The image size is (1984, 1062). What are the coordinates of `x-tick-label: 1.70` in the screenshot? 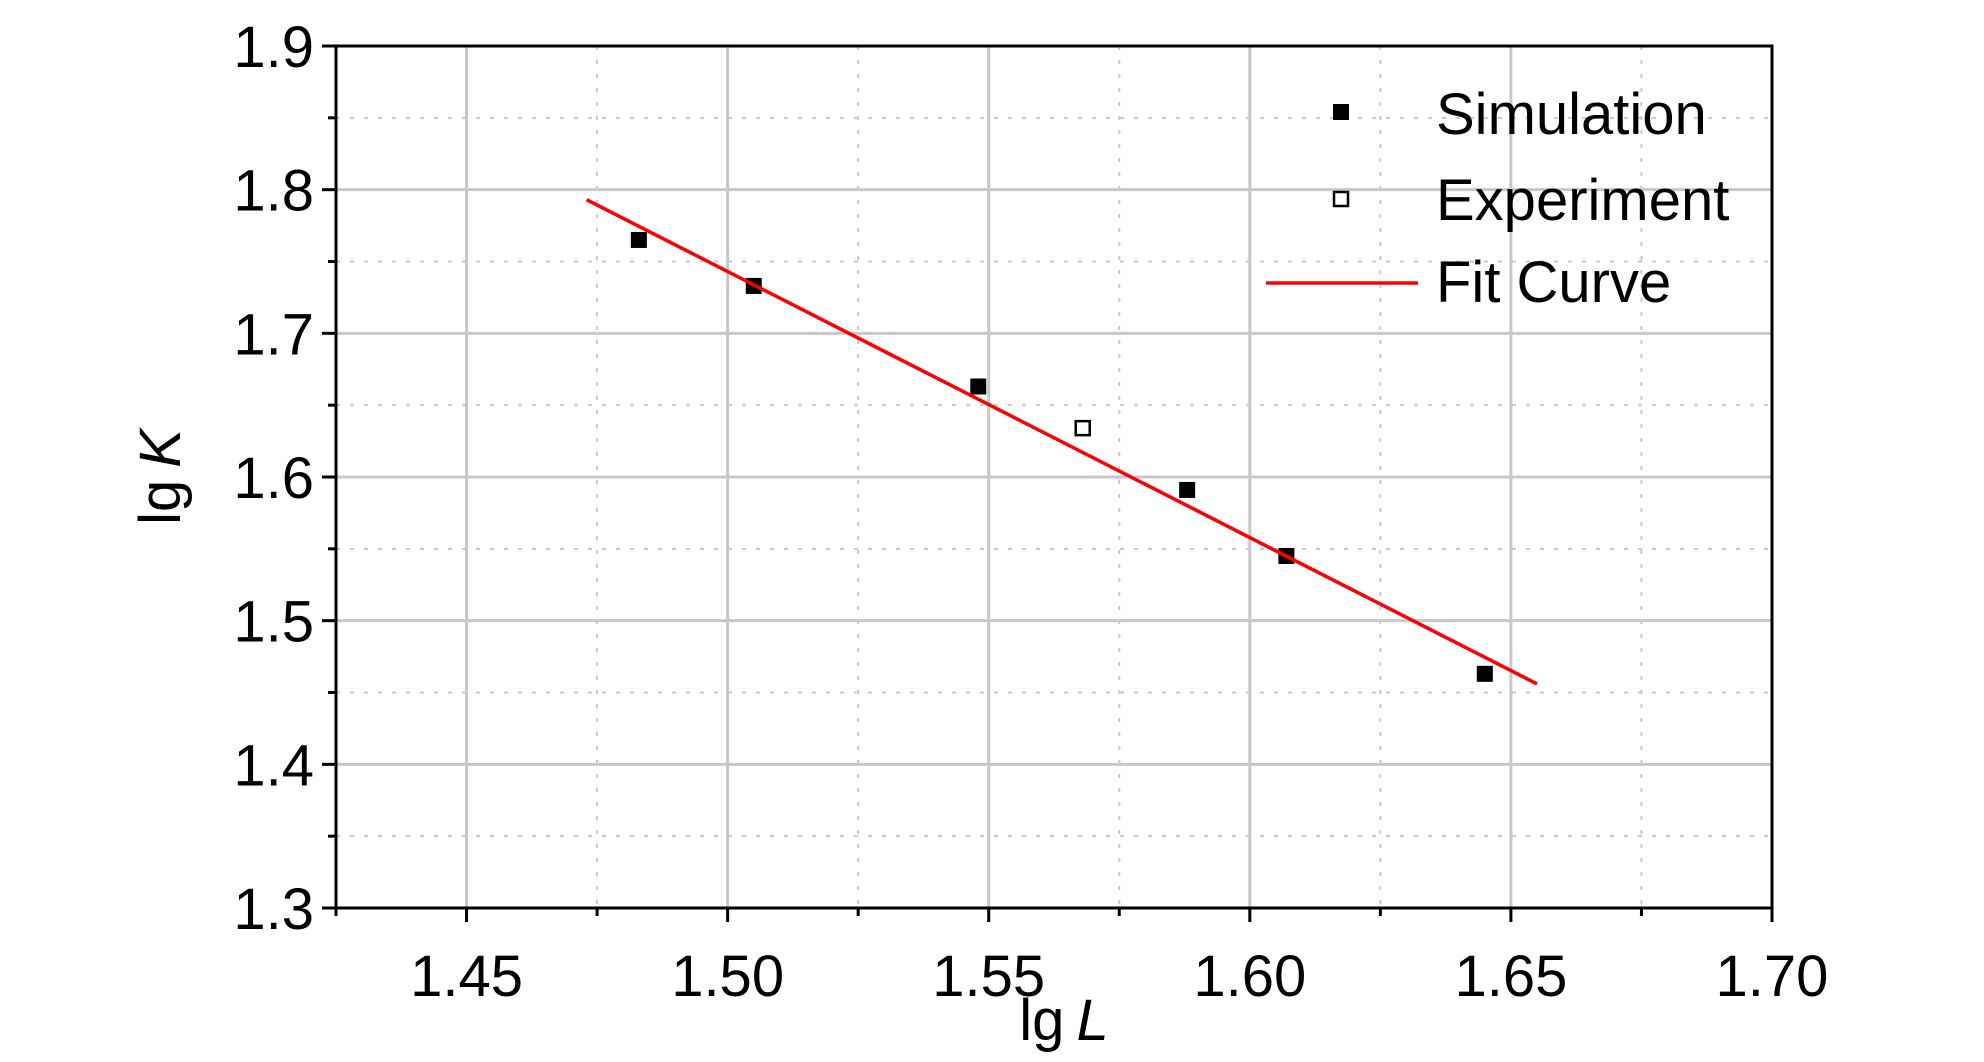 It's located at (1772, 976).